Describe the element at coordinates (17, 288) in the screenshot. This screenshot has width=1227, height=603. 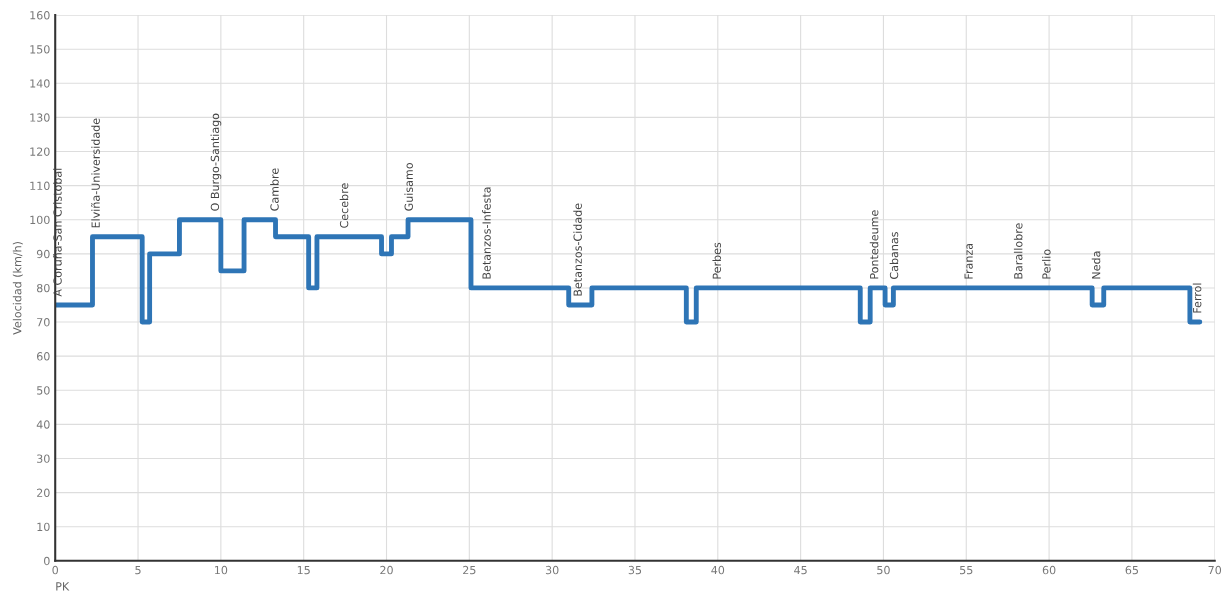
I see `y-axis-title: Velocidad (km/h)` at that location.